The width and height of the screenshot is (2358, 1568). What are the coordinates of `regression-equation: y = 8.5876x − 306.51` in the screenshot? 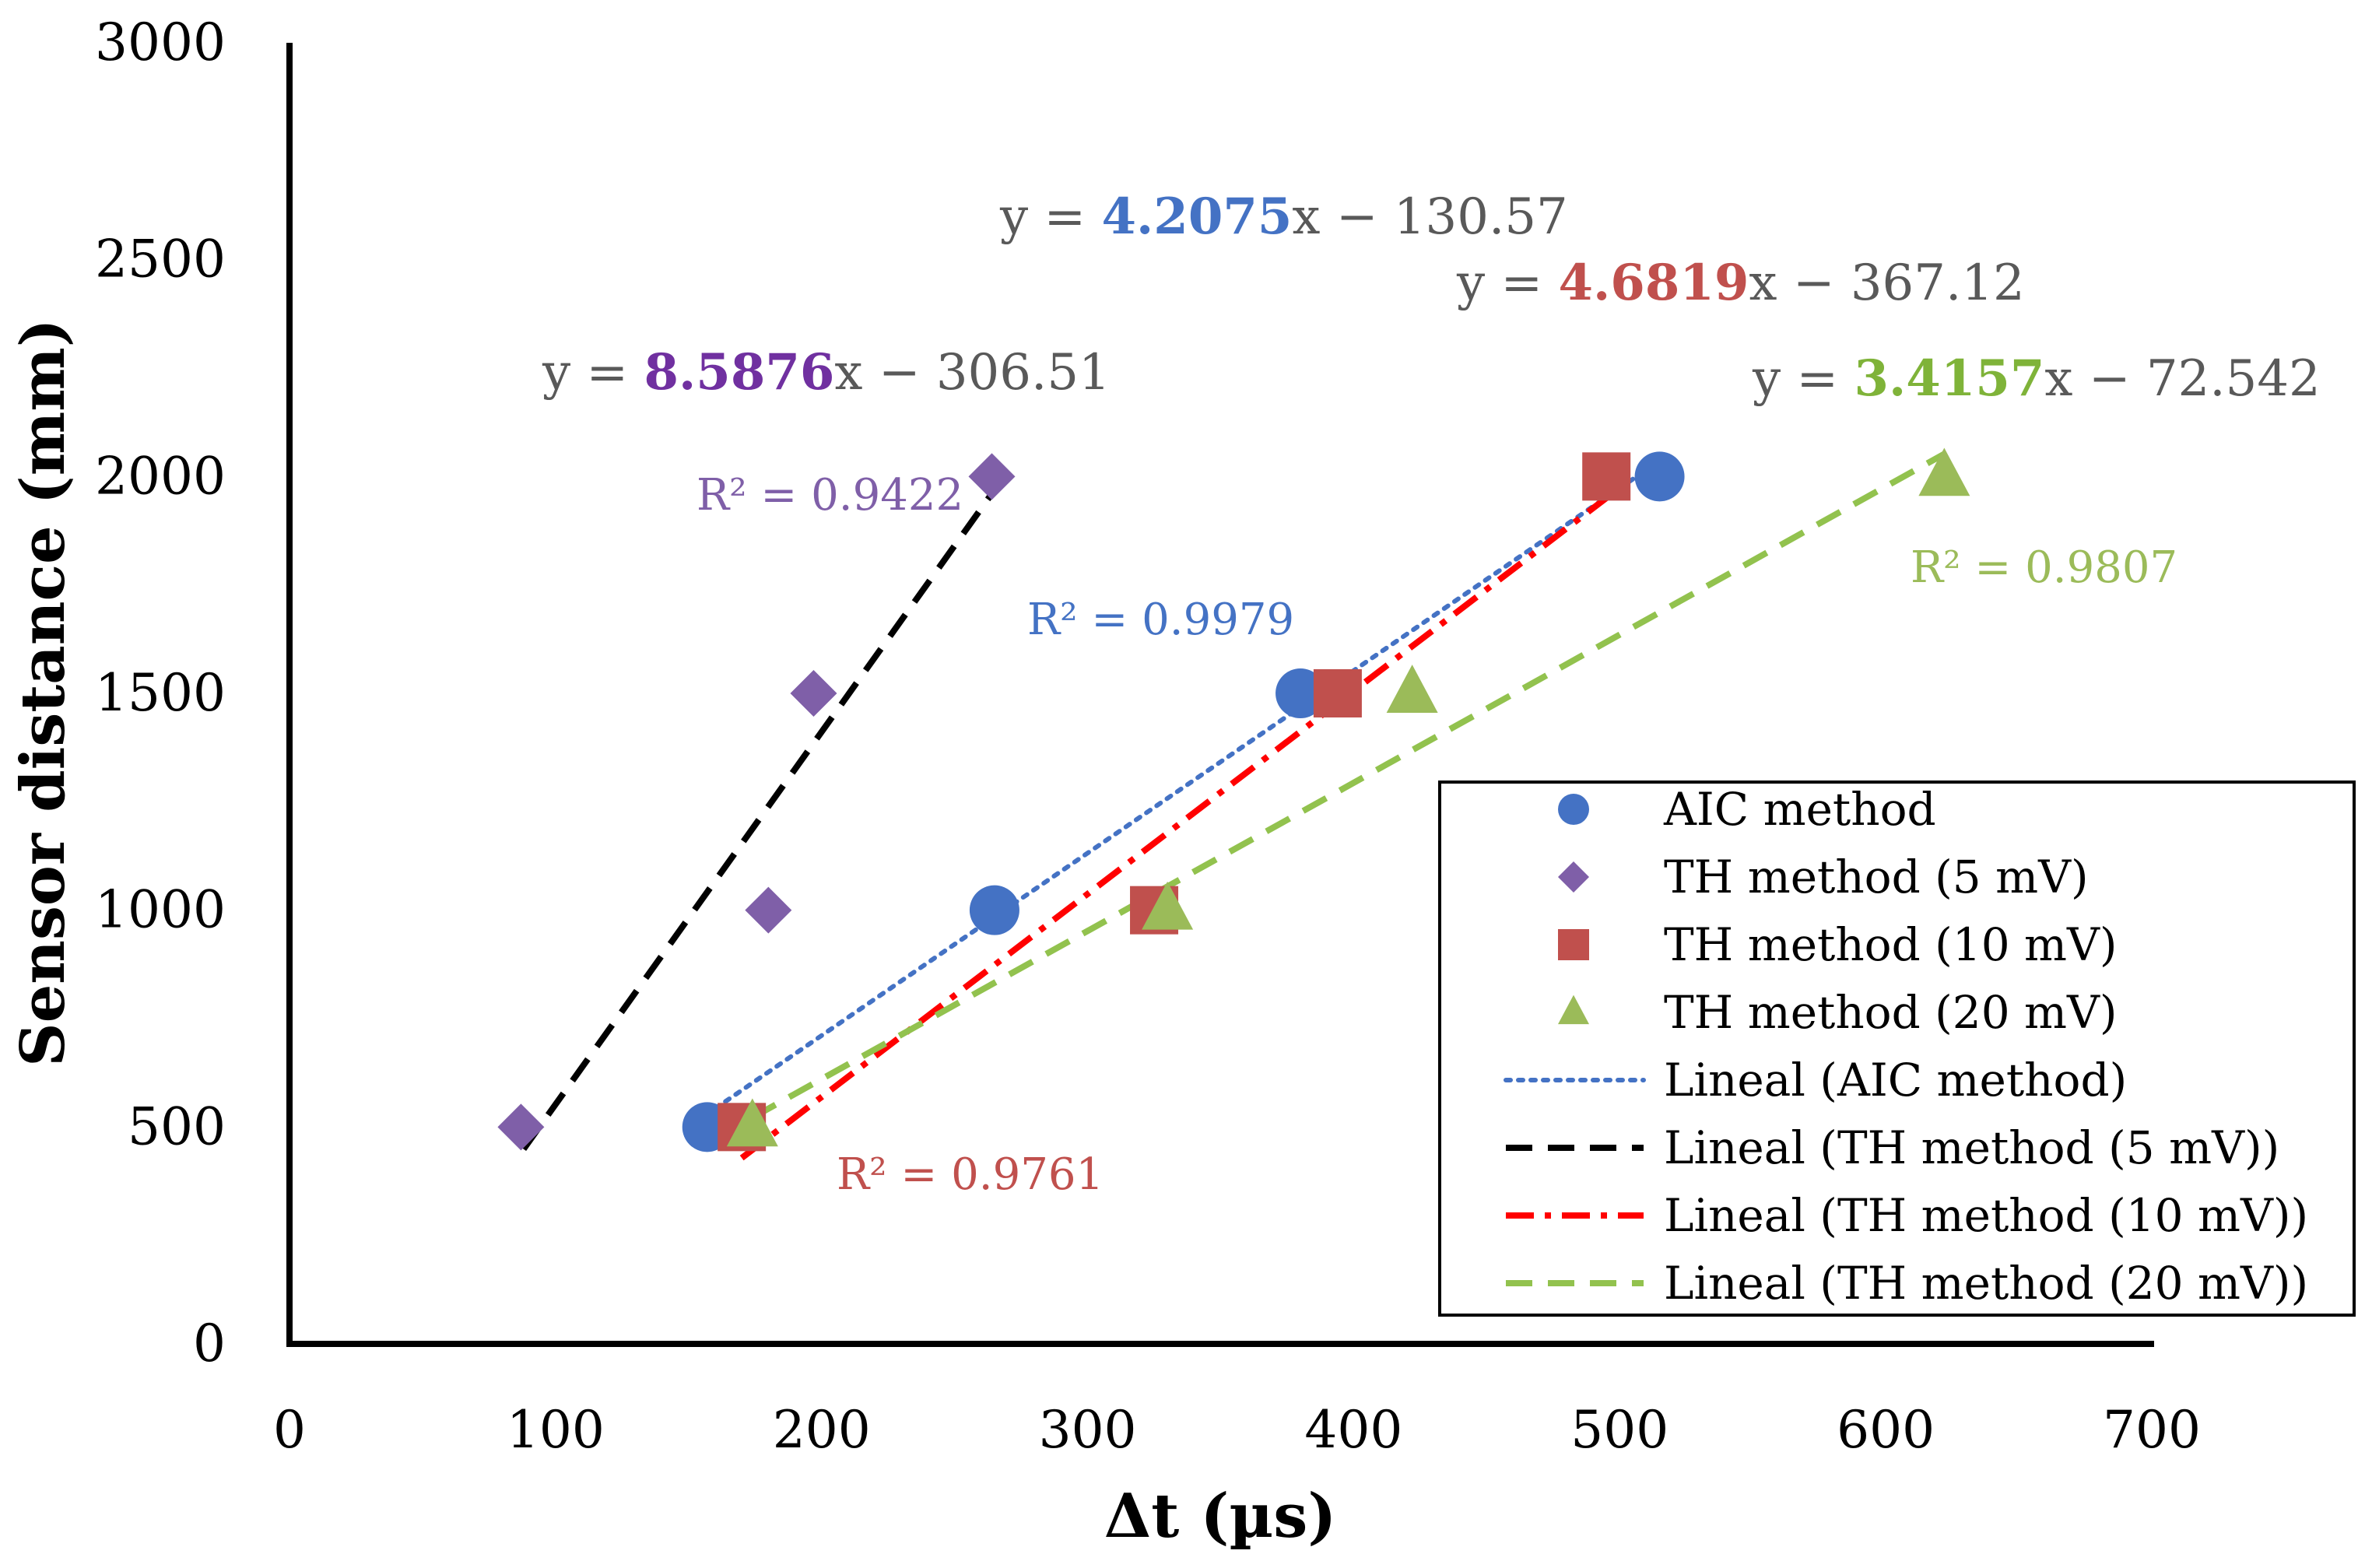 It's located at (826, 372).